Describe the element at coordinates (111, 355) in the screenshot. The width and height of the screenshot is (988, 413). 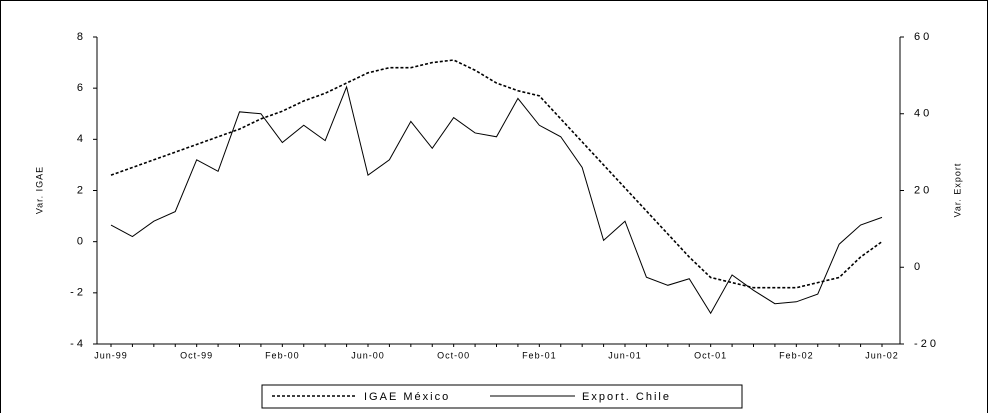
I see `x-tick-label: Jun-99` at that location.